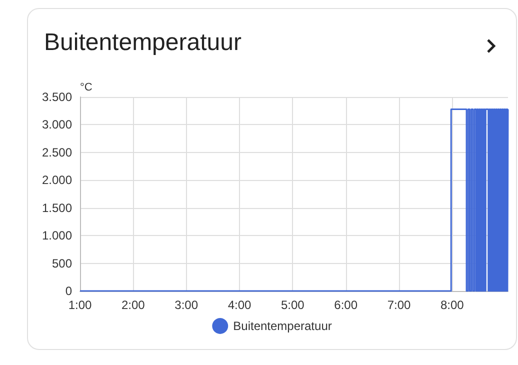  Describe the element at coordinates (62, 263) in the screenshot. I see `y-tick-label: 500` at that location.